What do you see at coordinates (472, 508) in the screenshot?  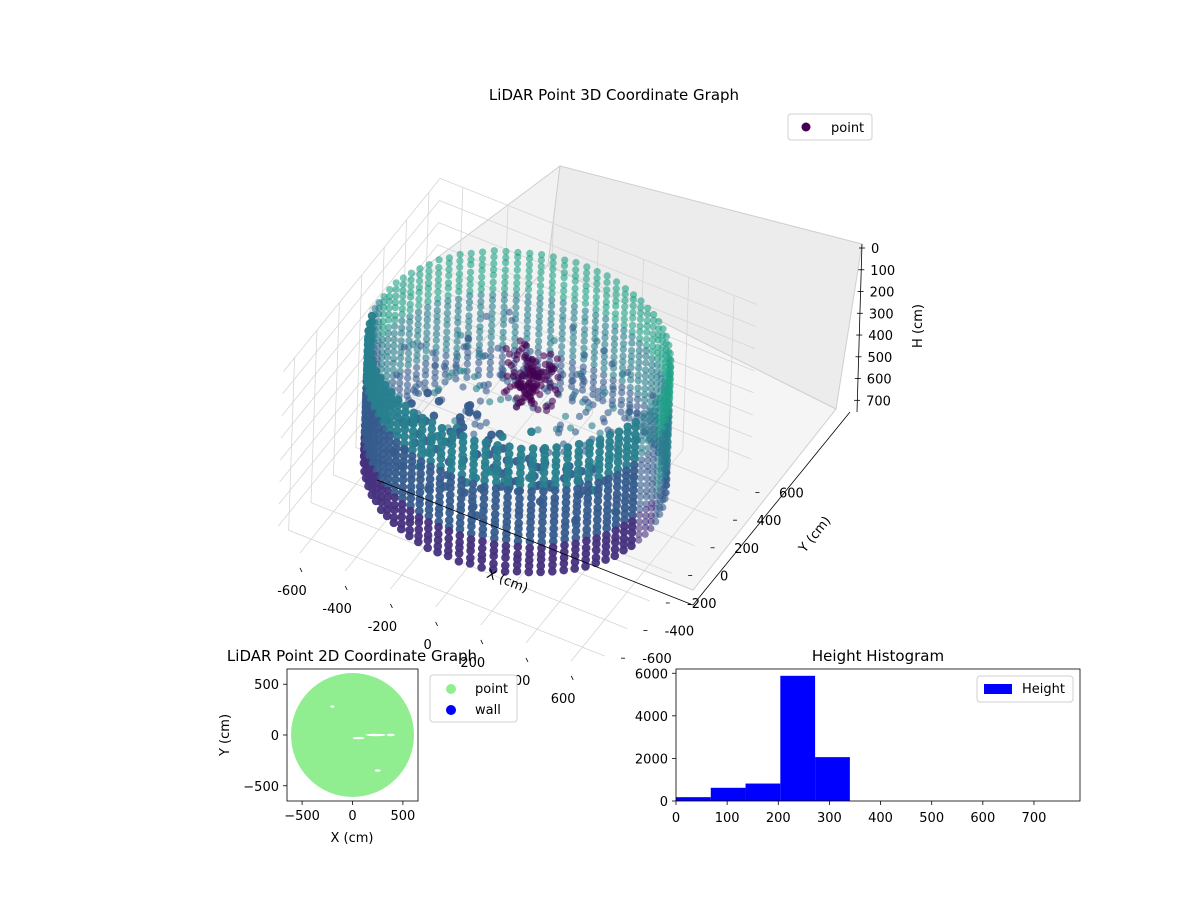 I see `chart-3d-point-1903` at bounding box center [472, 508].